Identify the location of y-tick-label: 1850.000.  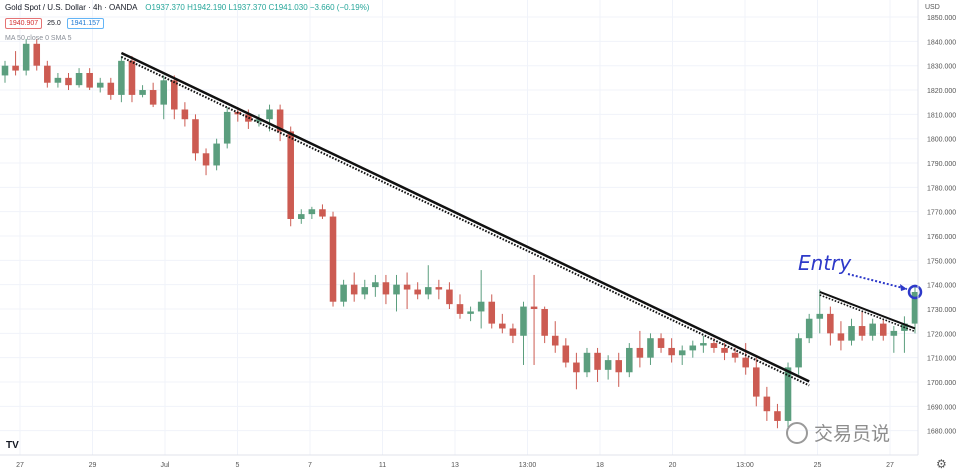
(941, 18).